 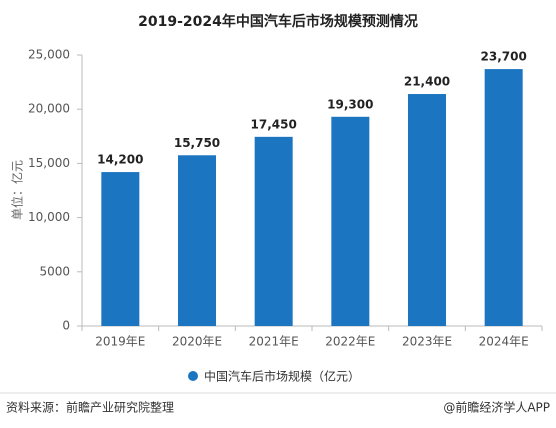 I want to click on x-tick-label: 2024年E, so click(x=504, y=342).